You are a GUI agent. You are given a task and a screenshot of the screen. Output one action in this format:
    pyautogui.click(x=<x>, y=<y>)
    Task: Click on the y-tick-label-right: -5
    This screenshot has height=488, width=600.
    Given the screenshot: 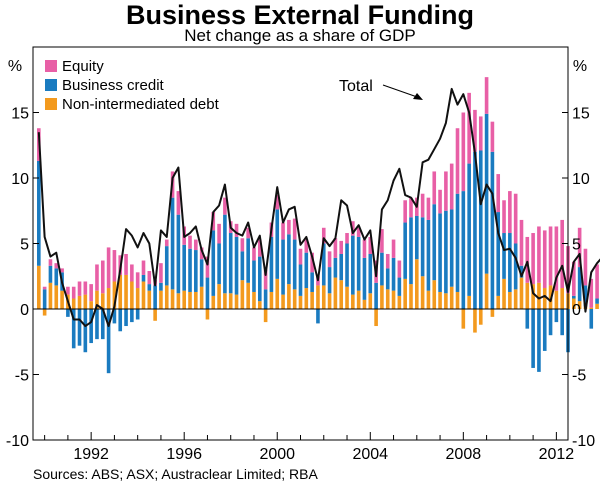 What is the action you would take?
    pyautogui.click(x=579, y=376)
    